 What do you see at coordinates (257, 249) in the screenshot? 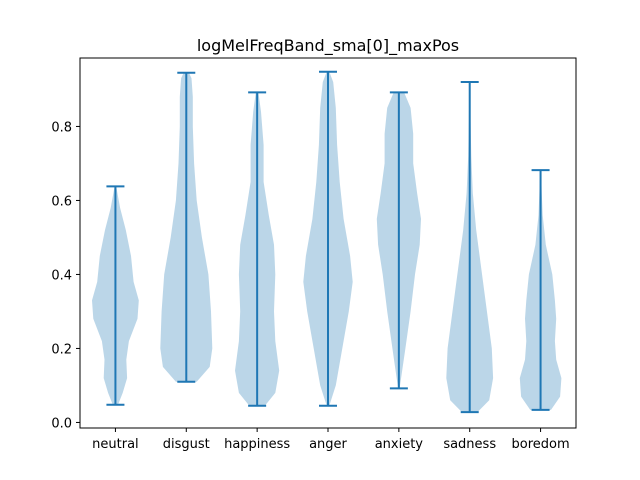
I see `violin-happiness` at bounding box center [257, 249].